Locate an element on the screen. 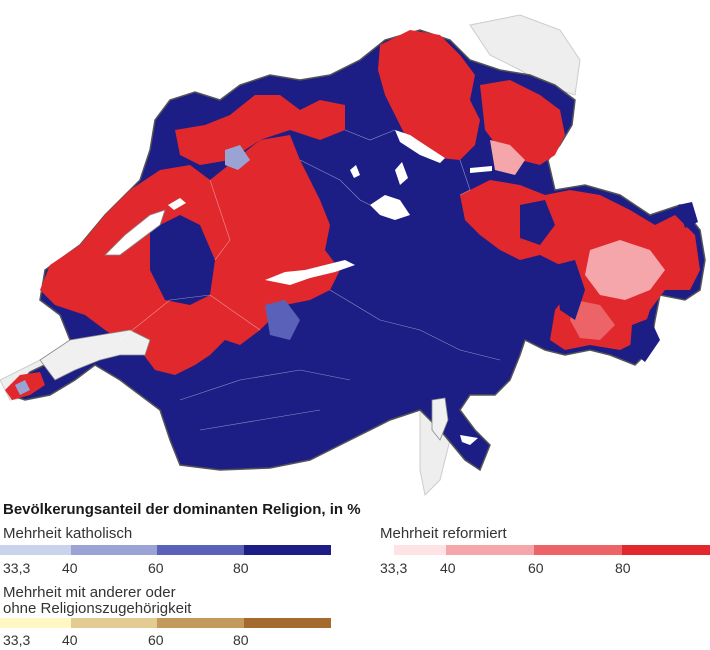 The height and width of the screenshot is (650, 710). legend-label-andere-line2: ohne Religionszugehörigkeit is located at coordinates (97, 608).